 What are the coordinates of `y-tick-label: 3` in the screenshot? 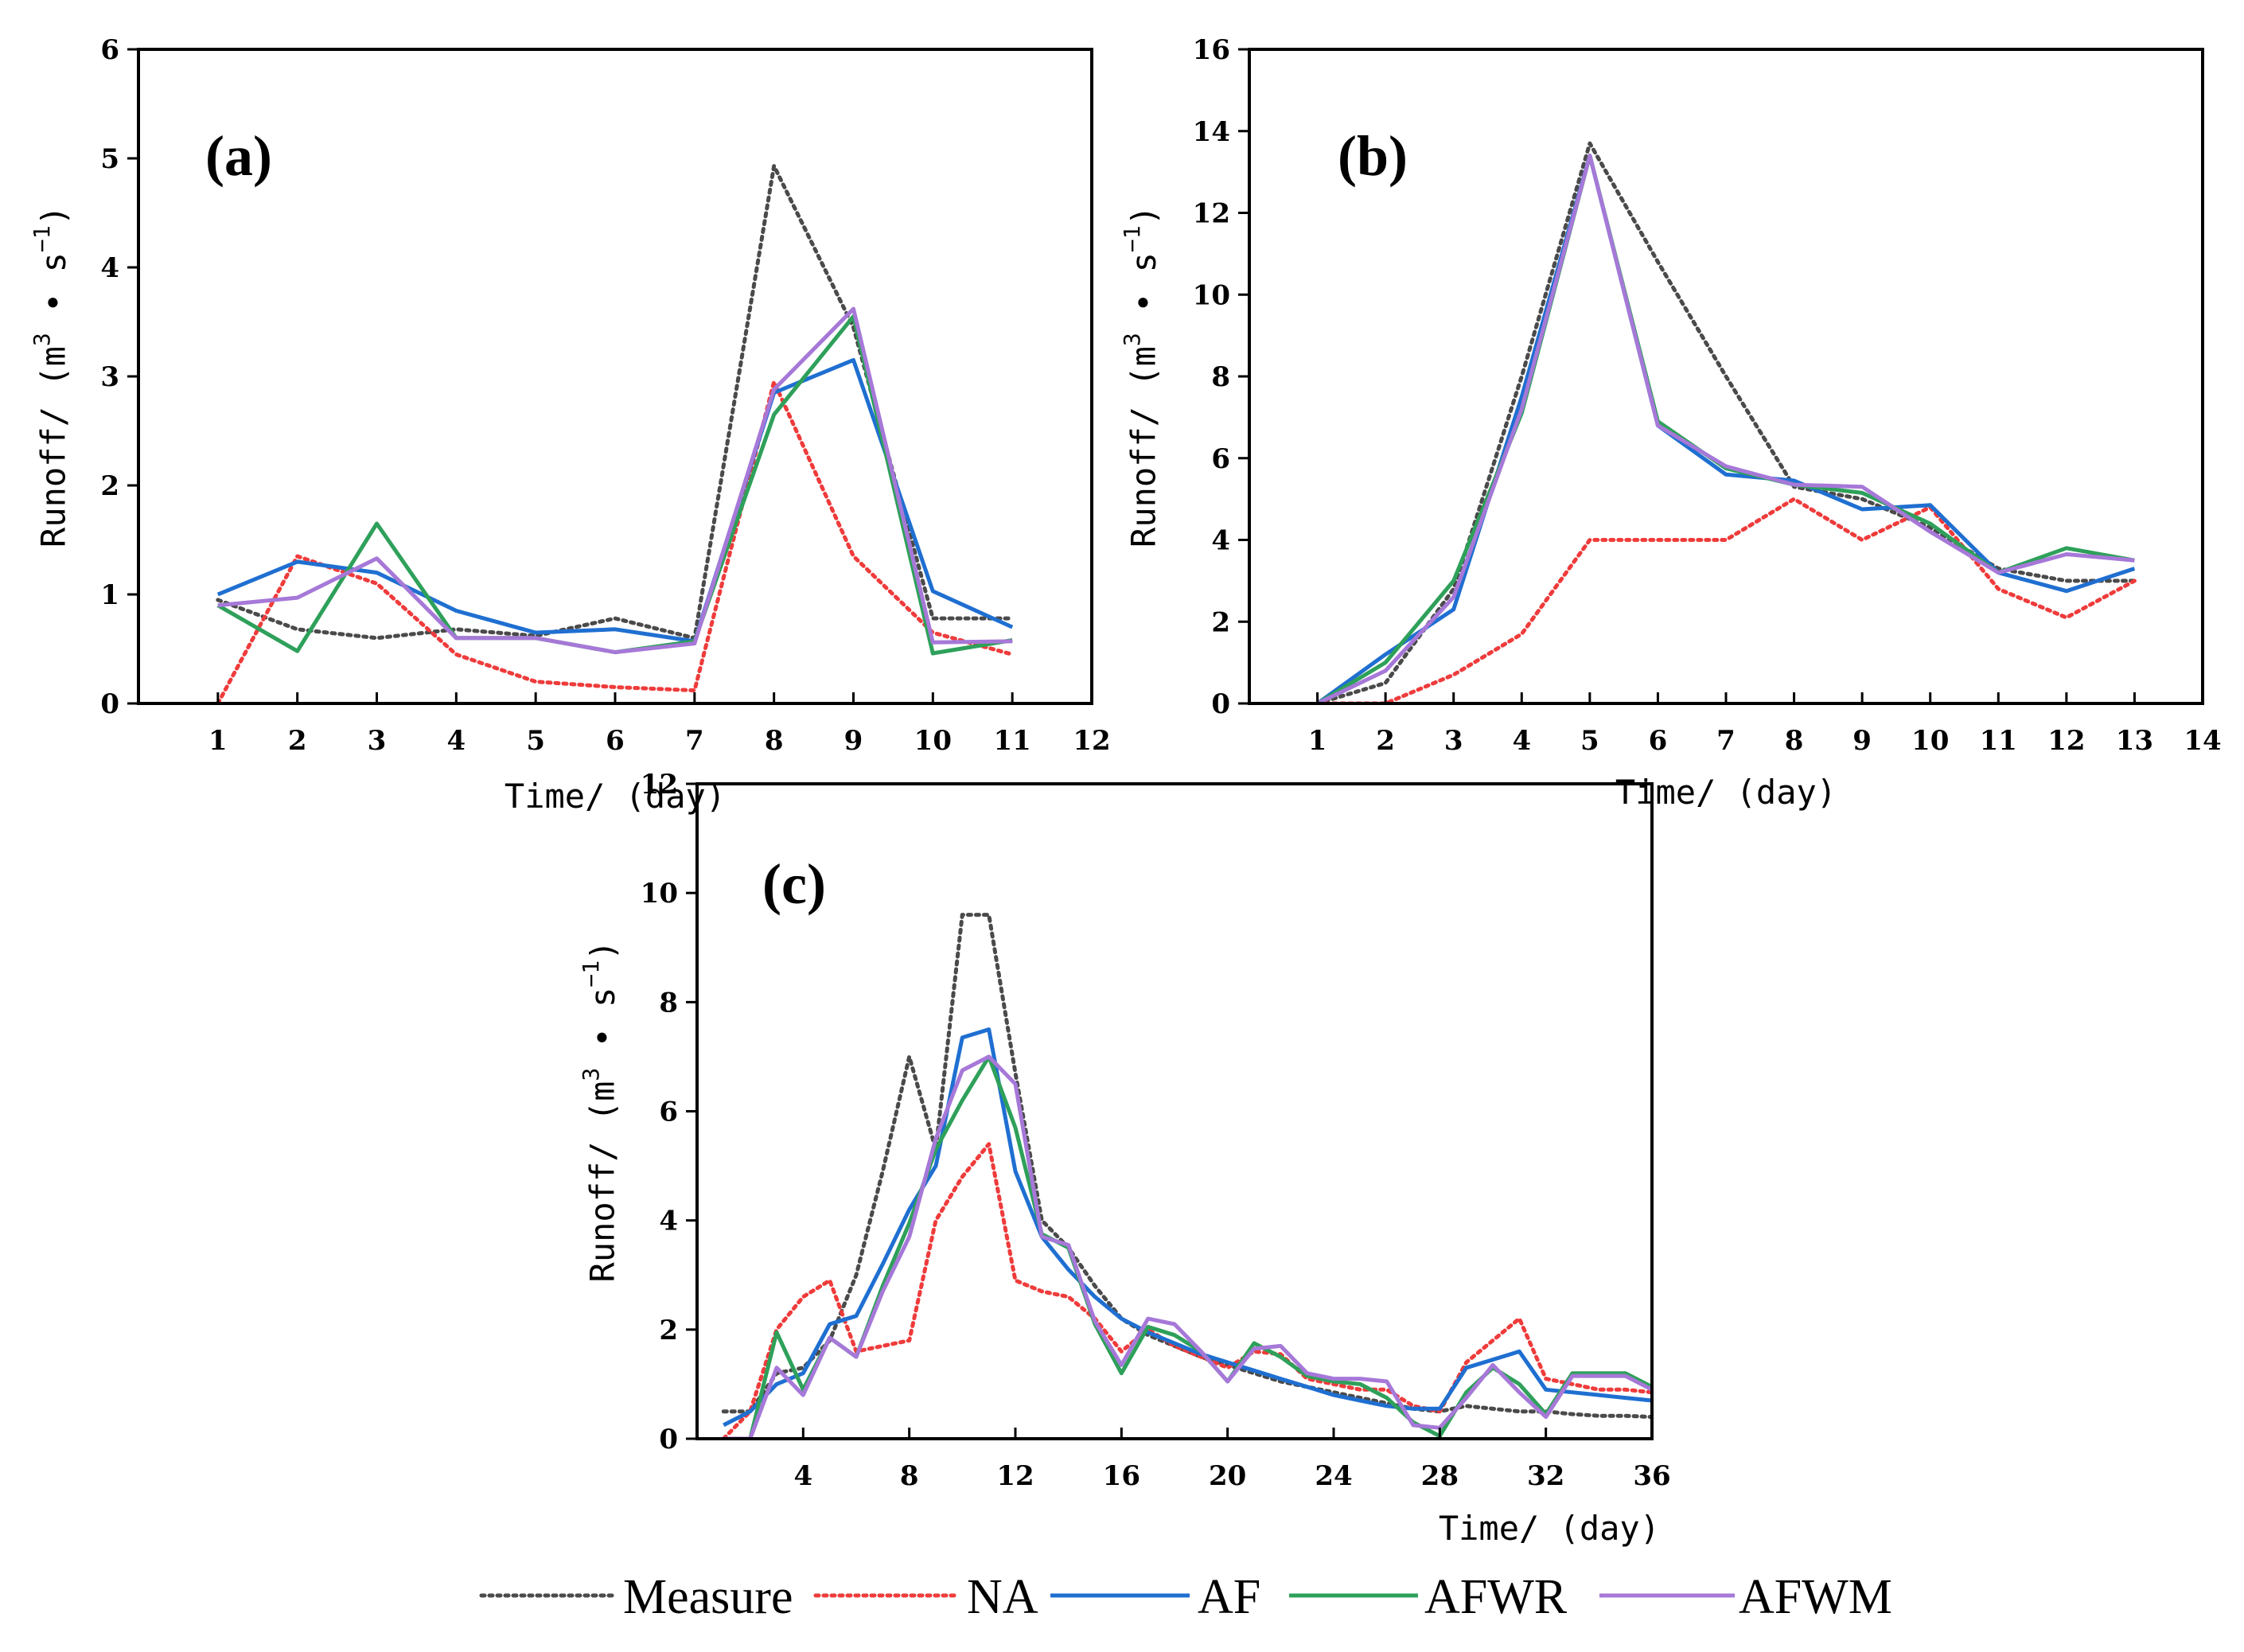 It's located at (109, 377).